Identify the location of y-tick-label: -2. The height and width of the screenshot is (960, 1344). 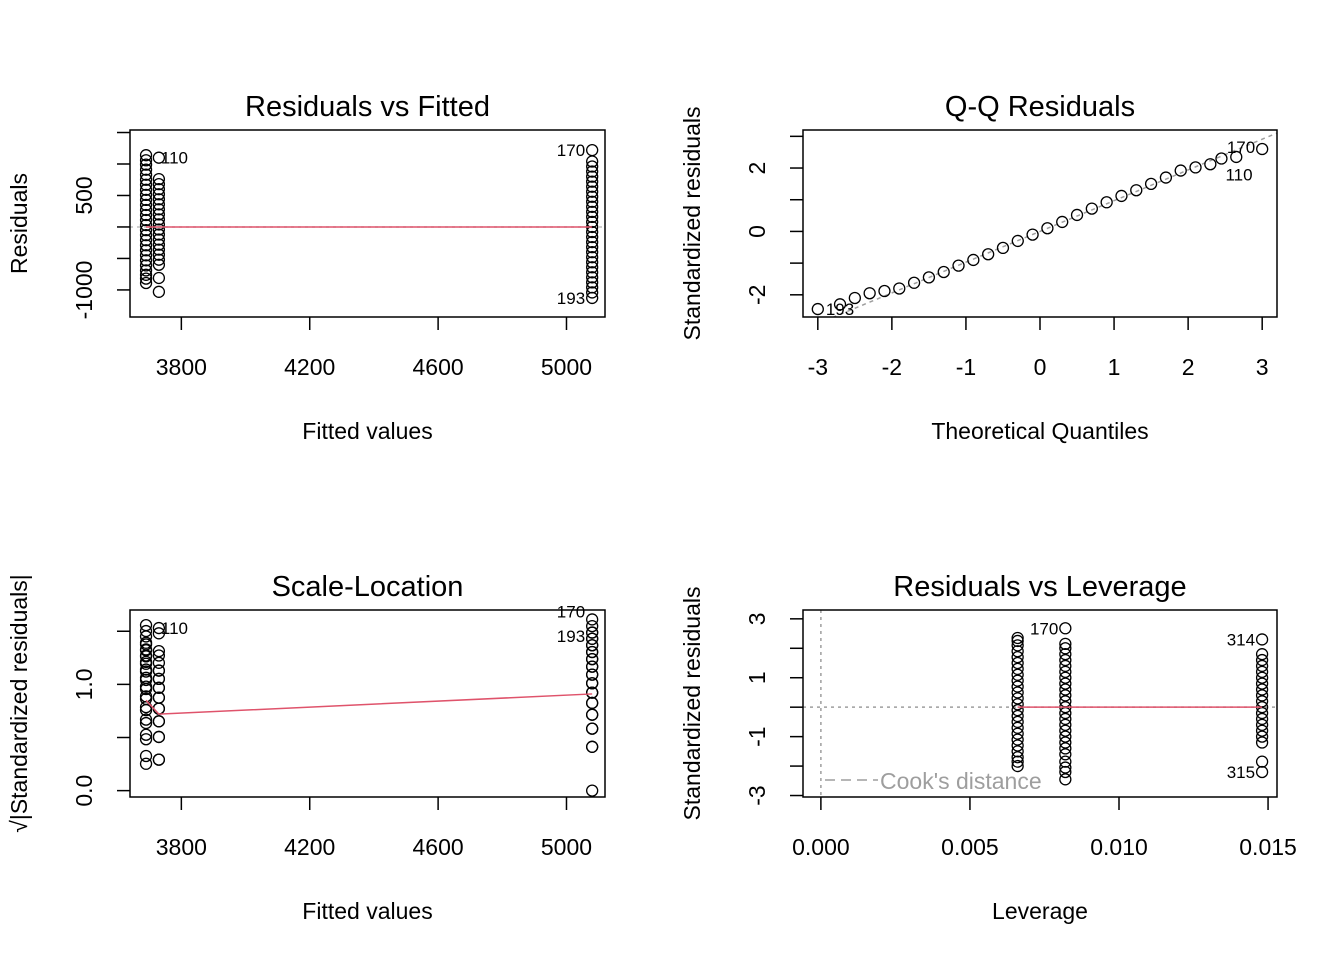
(757, 295).